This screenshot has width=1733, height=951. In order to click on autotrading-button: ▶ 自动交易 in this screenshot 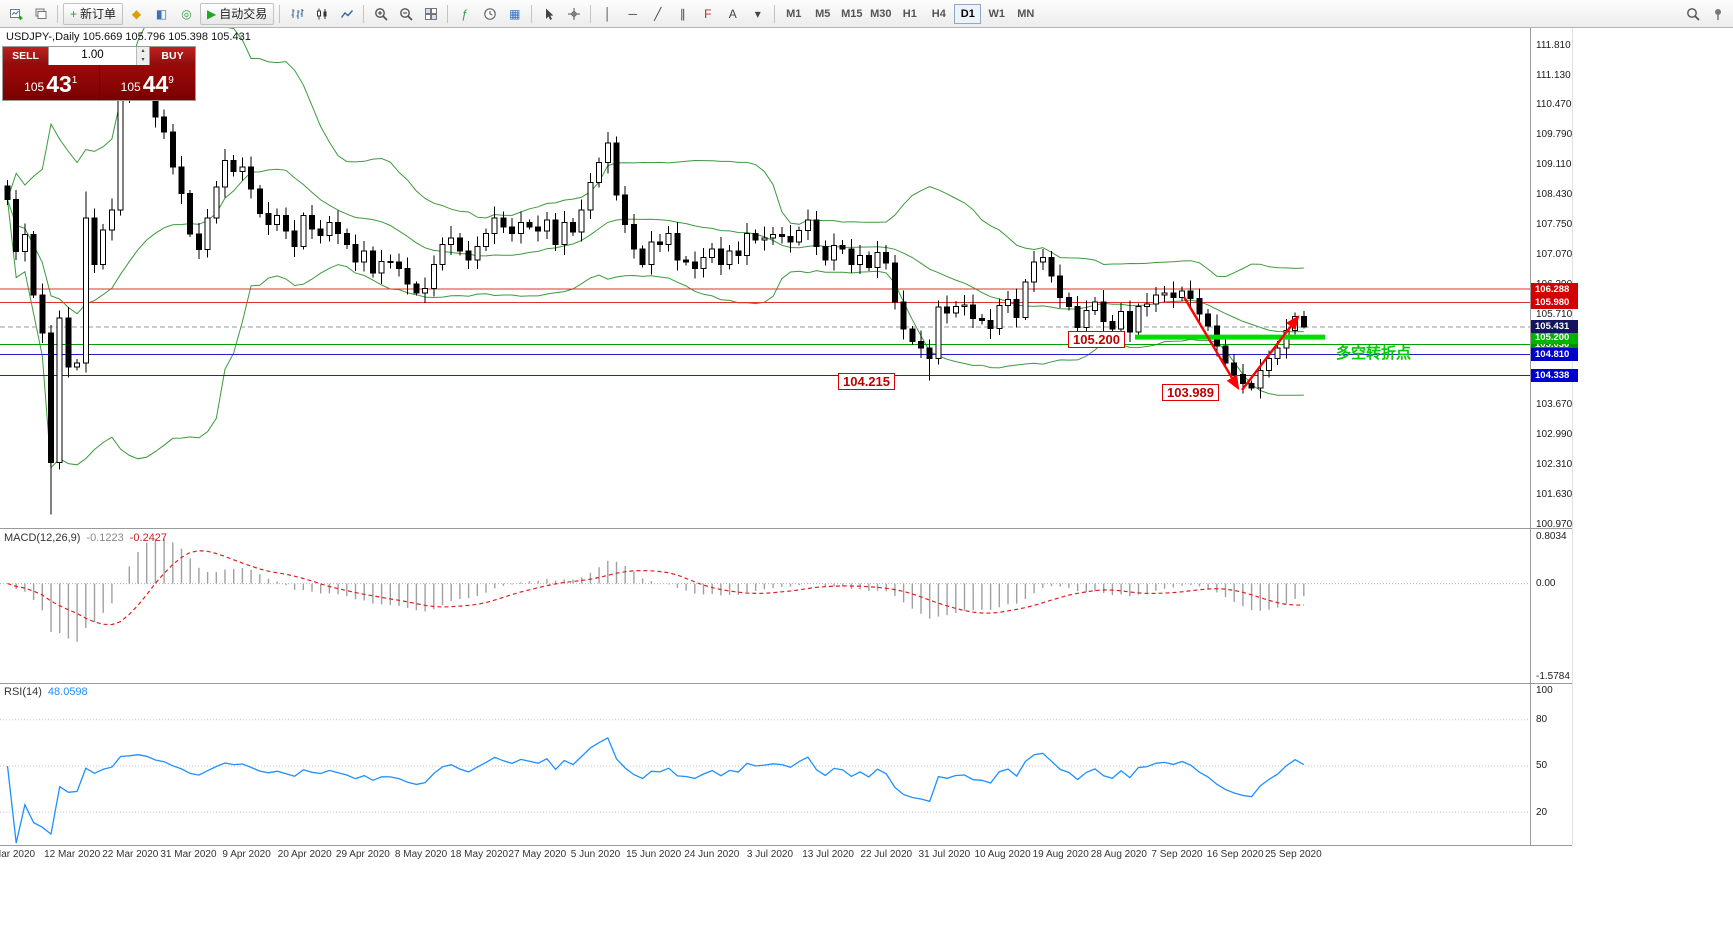, I will do `click(237, 13)`.